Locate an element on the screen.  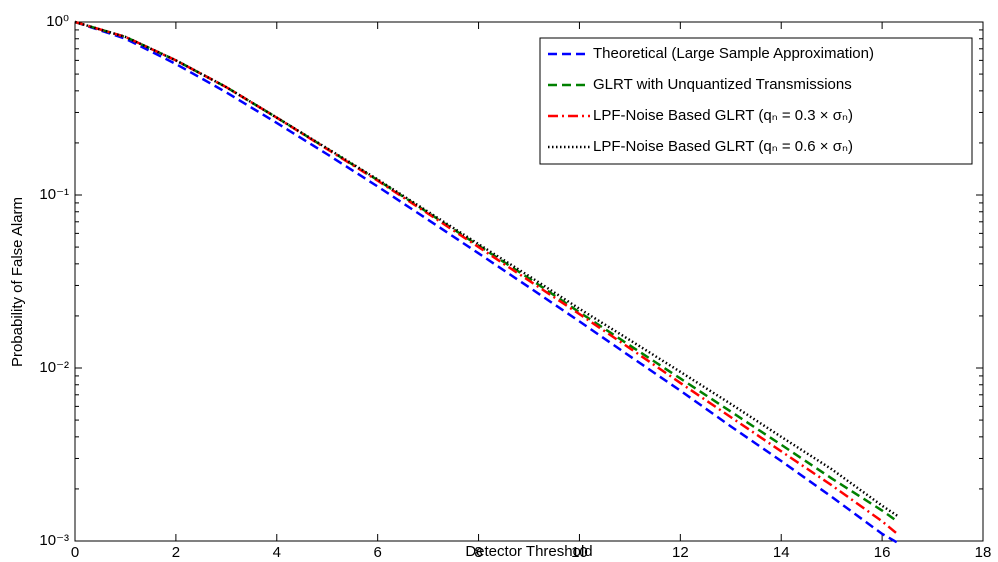
legend-label: LPF-Noise Based GLRT (qₙ = 0.6 × σₙ) is located at coordinates (723, 146).